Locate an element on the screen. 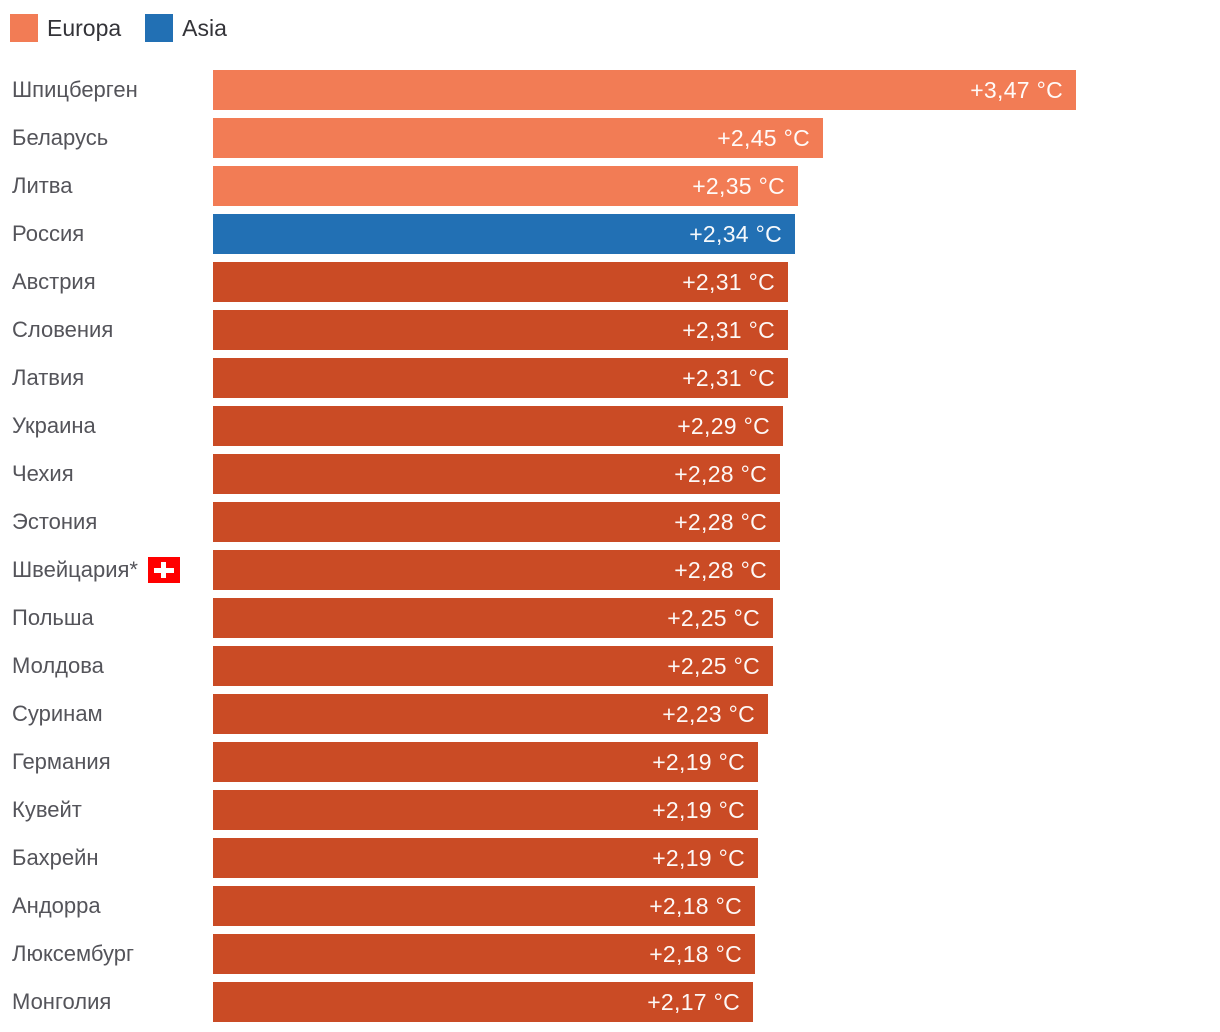  bar: +2,29 °C is located at coordinates (498, 426).